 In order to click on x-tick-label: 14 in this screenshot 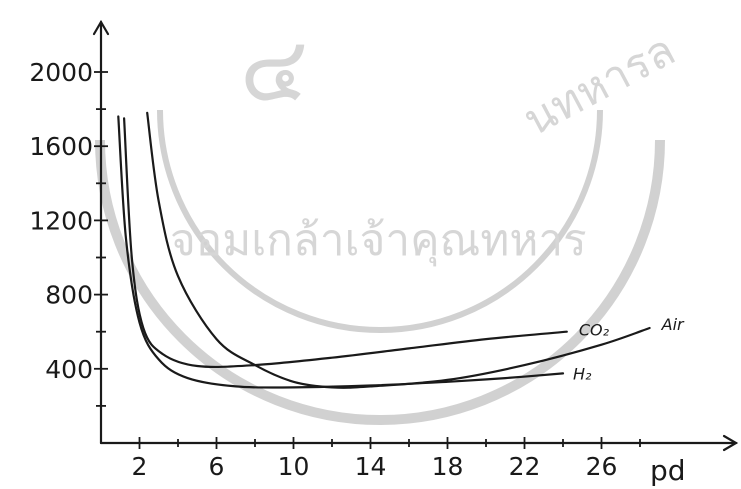, I will do `click(371, 466)`.